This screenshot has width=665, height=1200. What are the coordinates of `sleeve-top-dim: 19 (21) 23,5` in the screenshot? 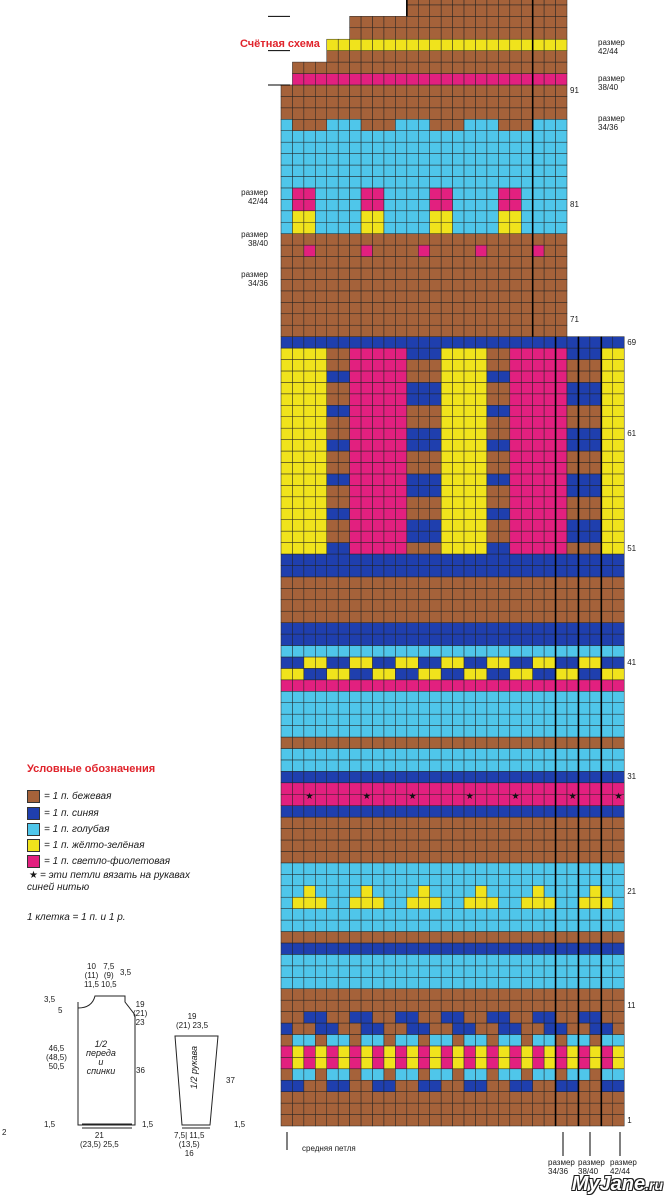 It's located at (192, 1021).